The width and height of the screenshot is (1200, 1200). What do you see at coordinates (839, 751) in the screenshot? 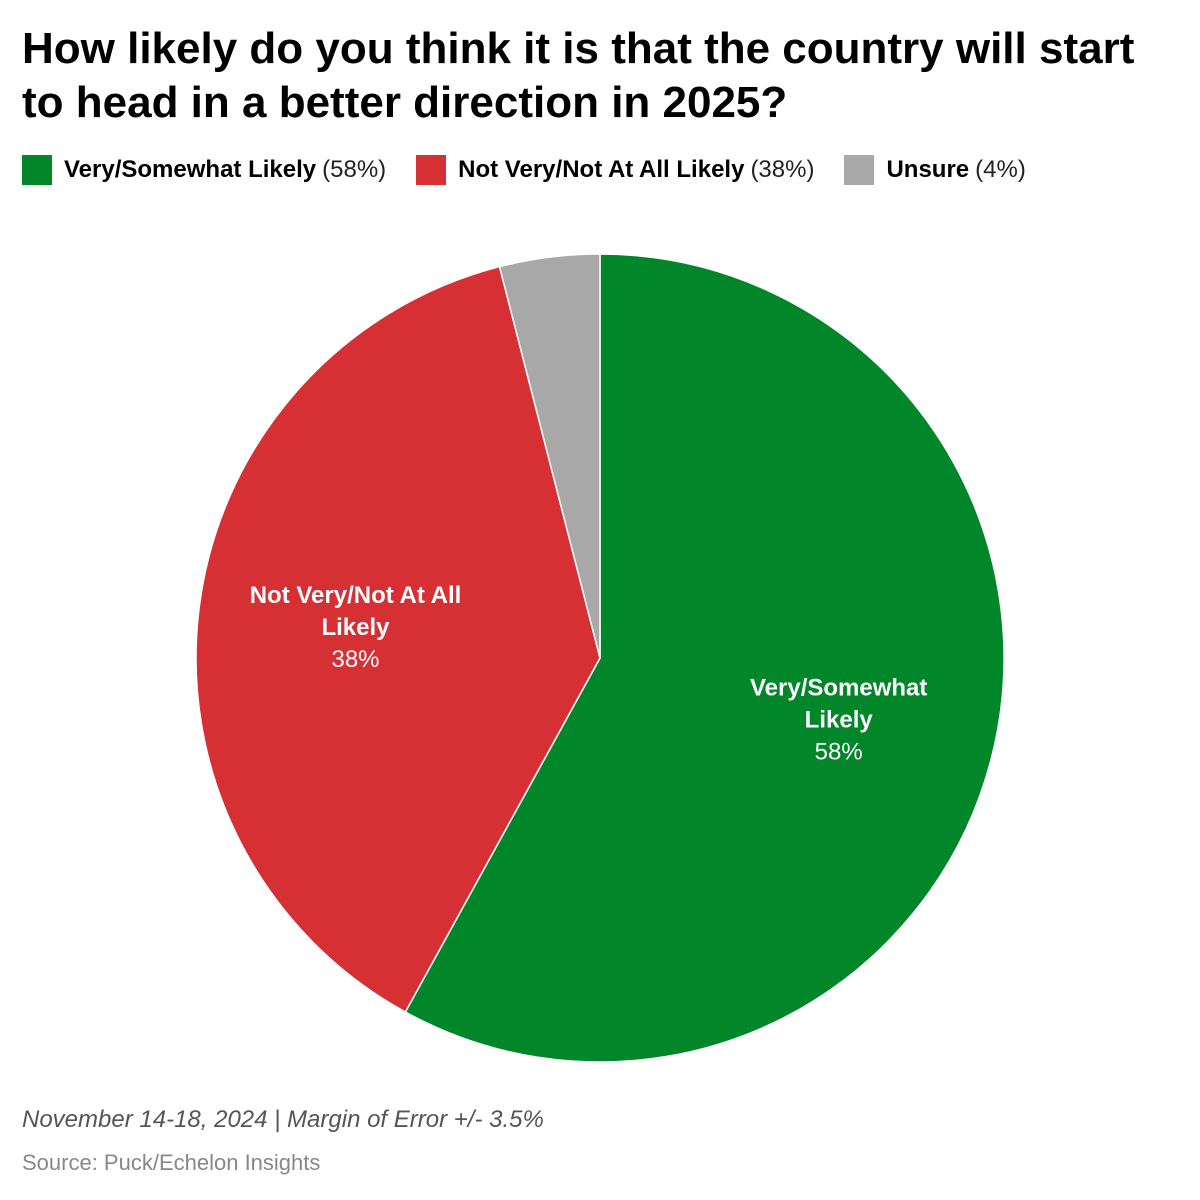
I see `slice-value-likely: 58%` at bounding box center [839, 751].